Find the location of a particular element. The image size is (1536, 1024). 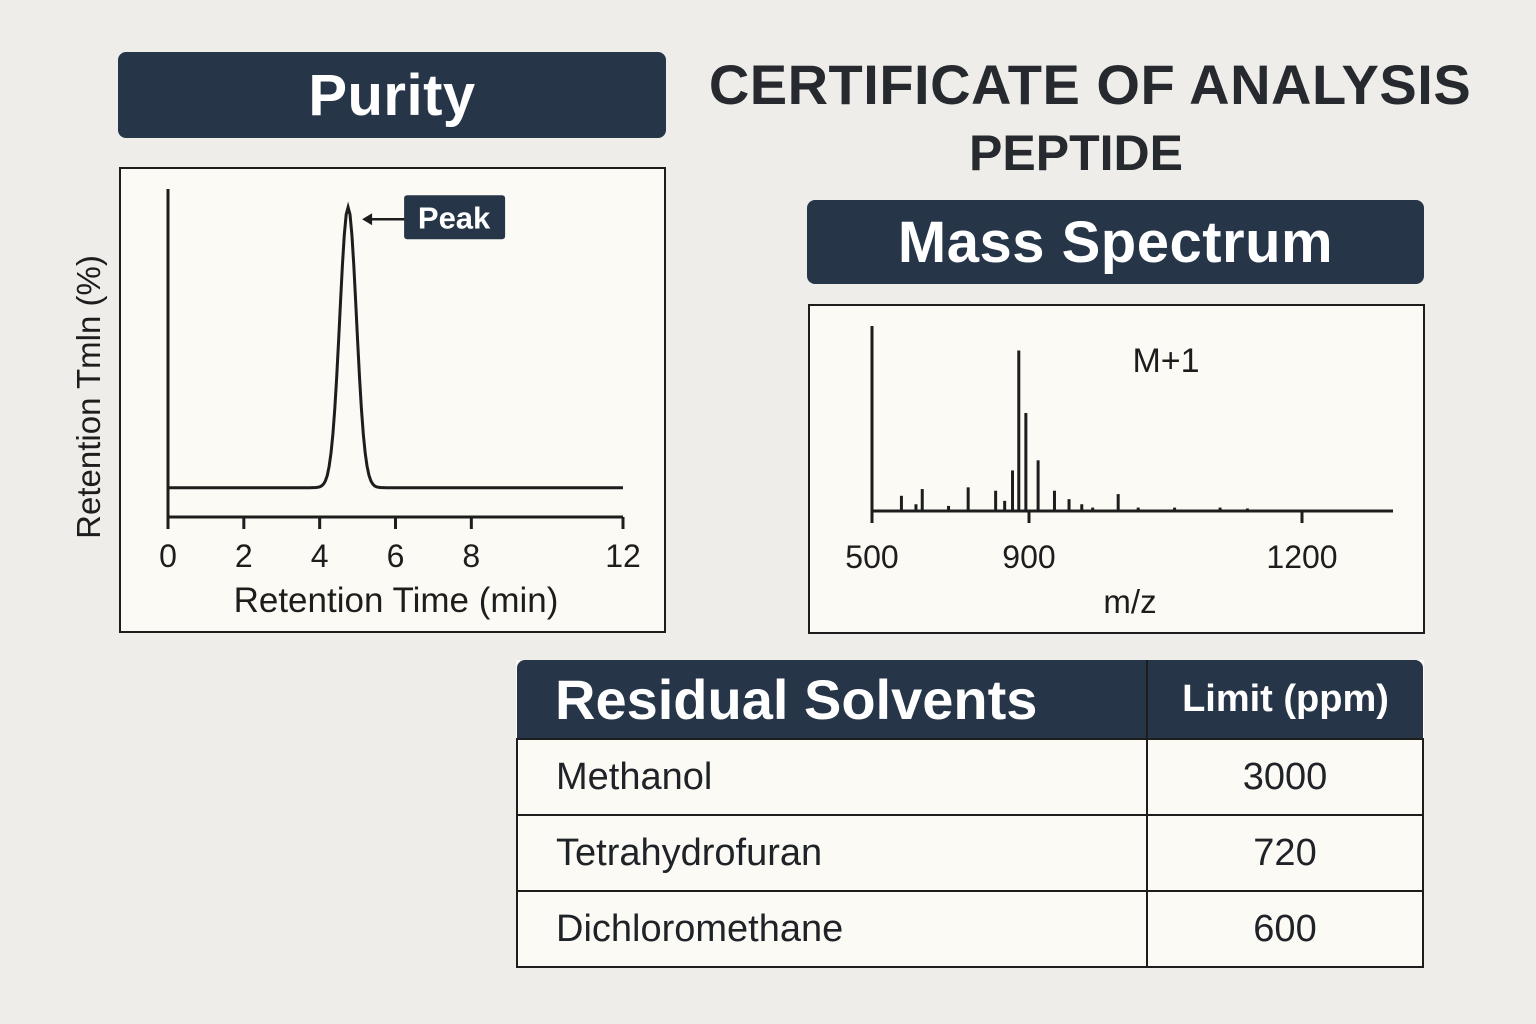

x-tick-label: 8 is located at coordinates (471, 556).